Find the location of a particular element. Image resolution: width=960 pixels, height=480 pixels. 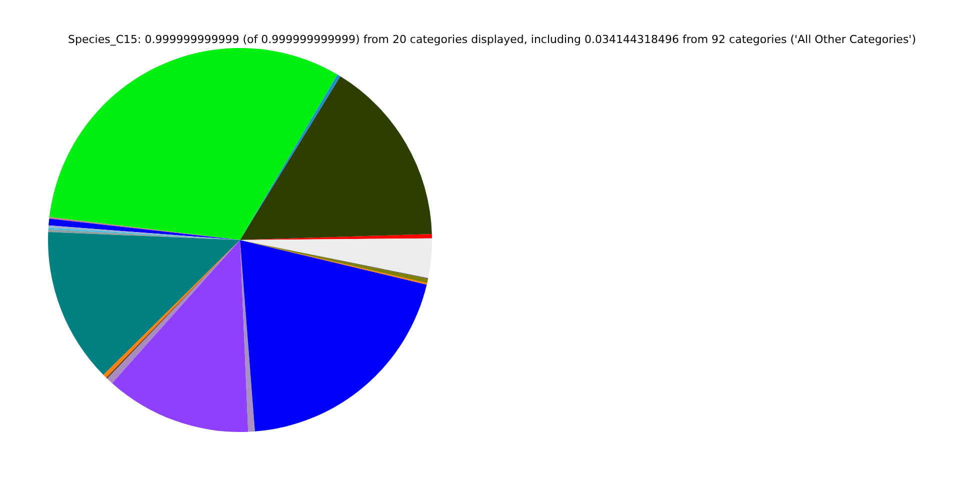

text: Species_C15: 0.999999999999 (of 0.999999999999) from 20 categories displayed, including 0.034144318496 from 92 categories ('All Other Categories') is located at coordinates (492, 39).